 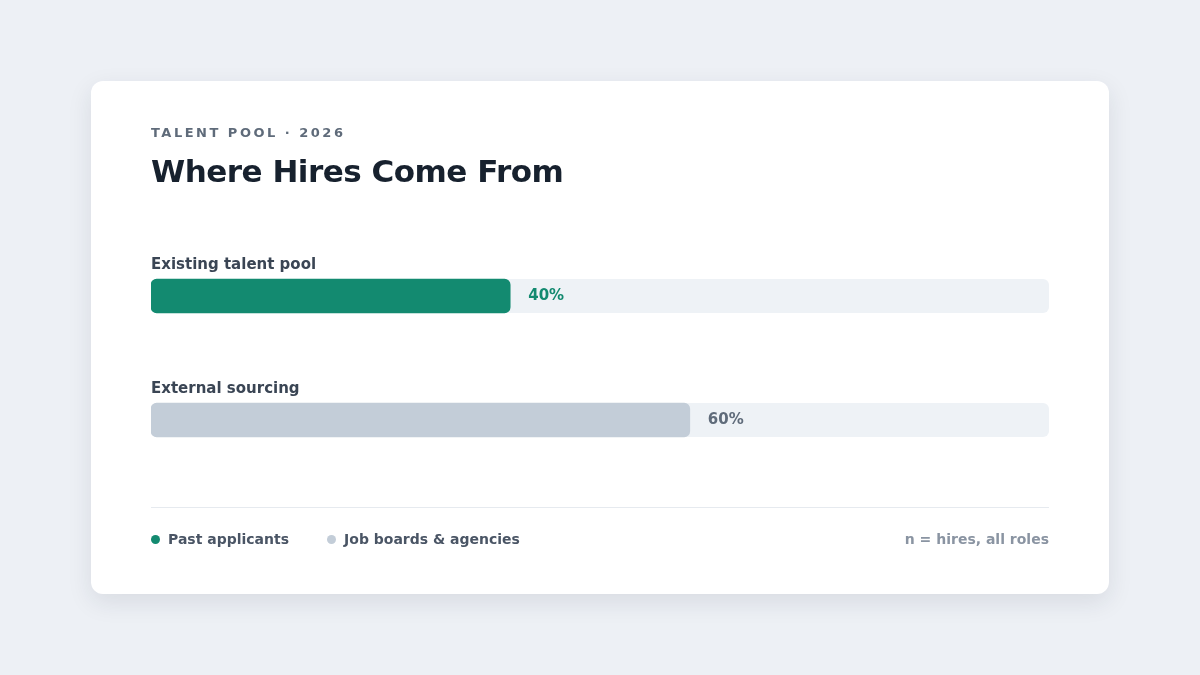 I want to click on y-tick-label: Existing talent pool, so click(x=234, y=264).